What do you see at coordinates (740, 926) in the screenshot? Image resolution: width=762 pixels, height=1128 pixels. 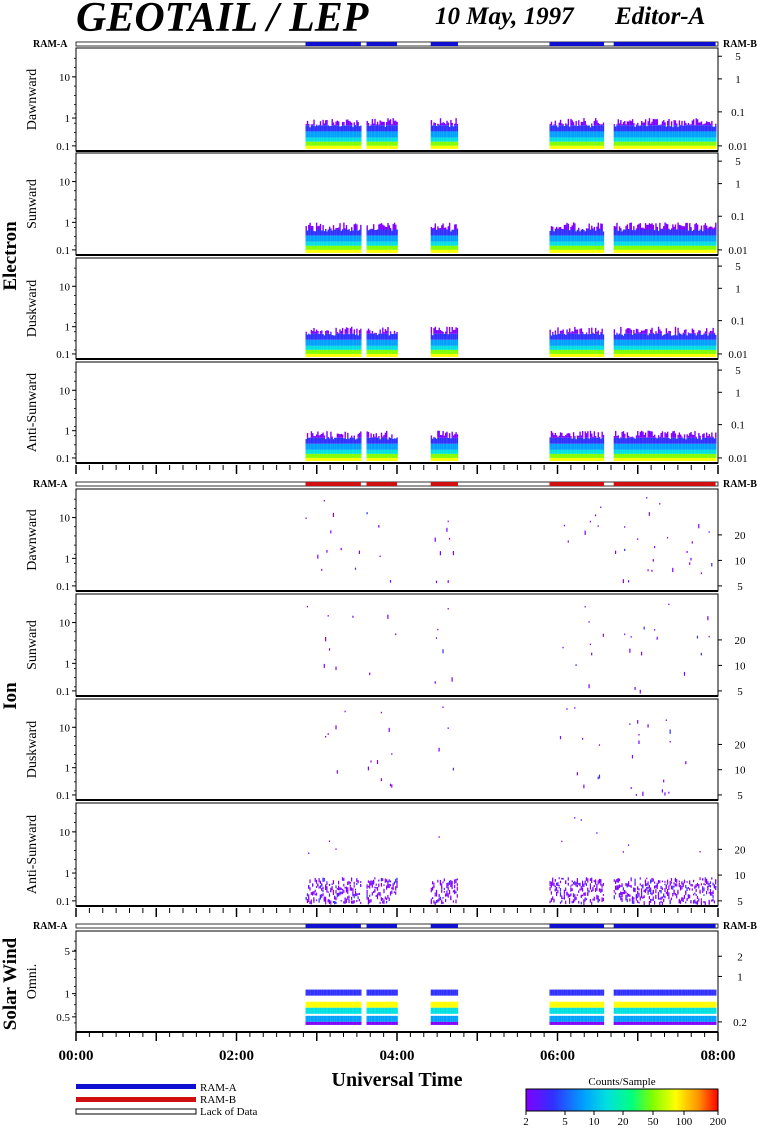 I see `ram-b-label: RAM-B` at bounding box center [740, 926].